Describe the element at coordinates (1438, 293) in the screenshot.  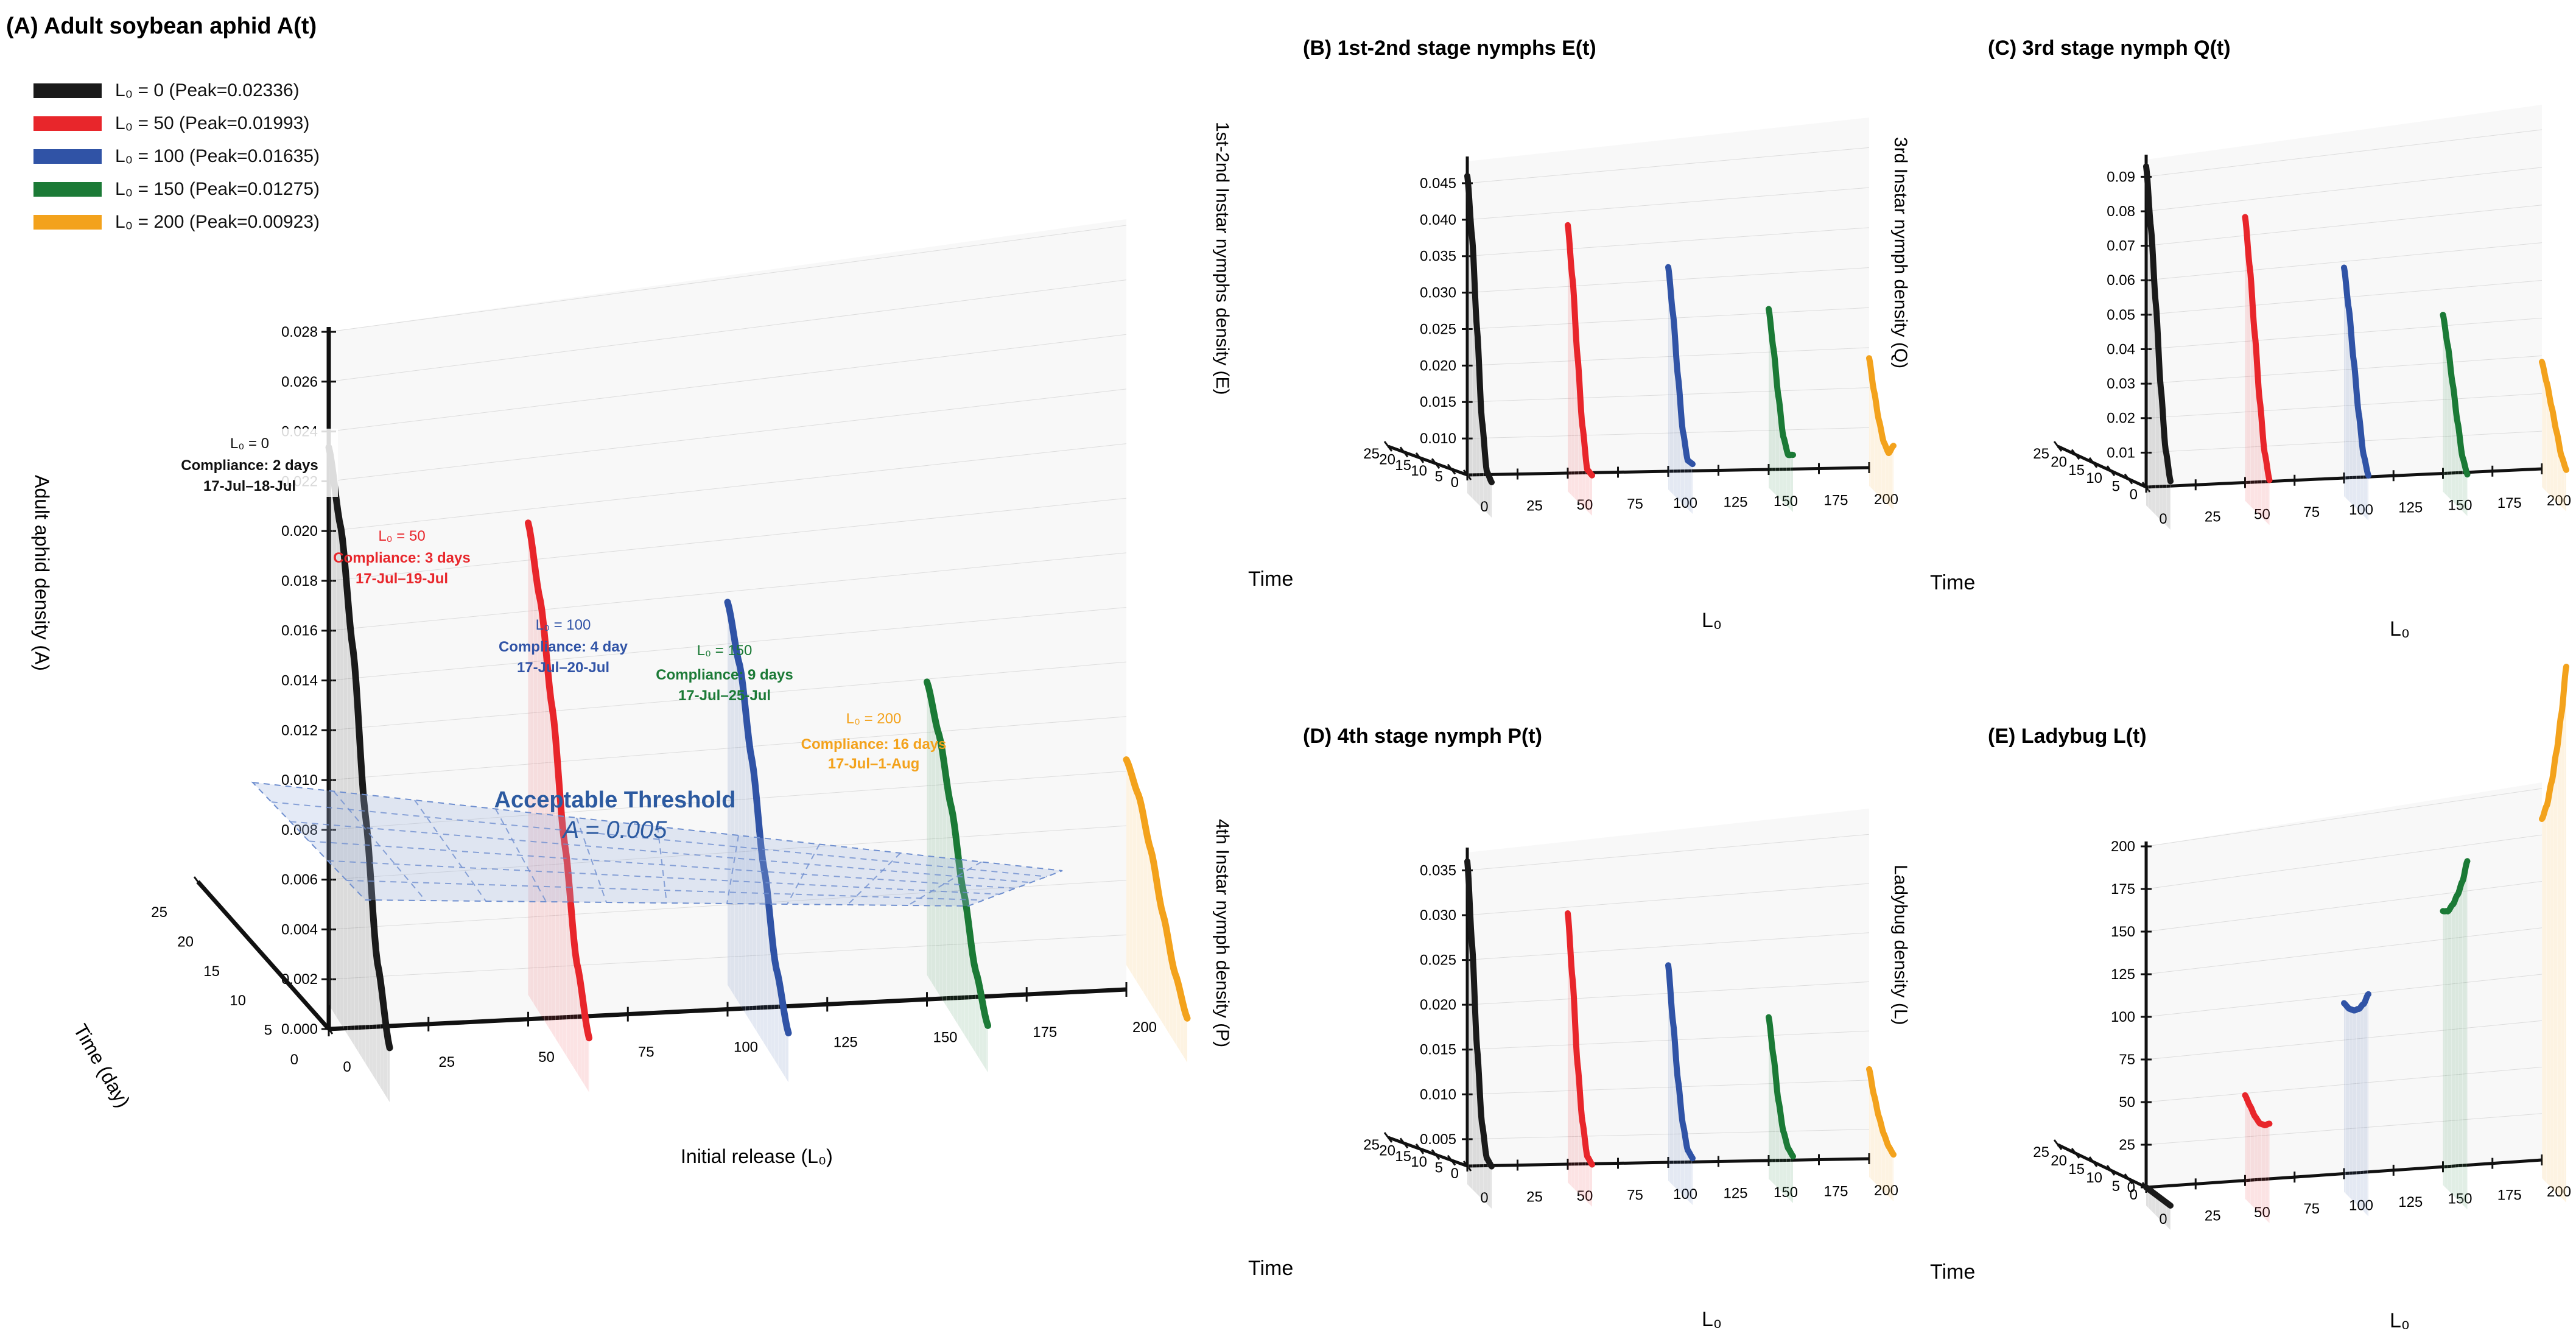
I see `z-tick-label: 0.030` at that location.